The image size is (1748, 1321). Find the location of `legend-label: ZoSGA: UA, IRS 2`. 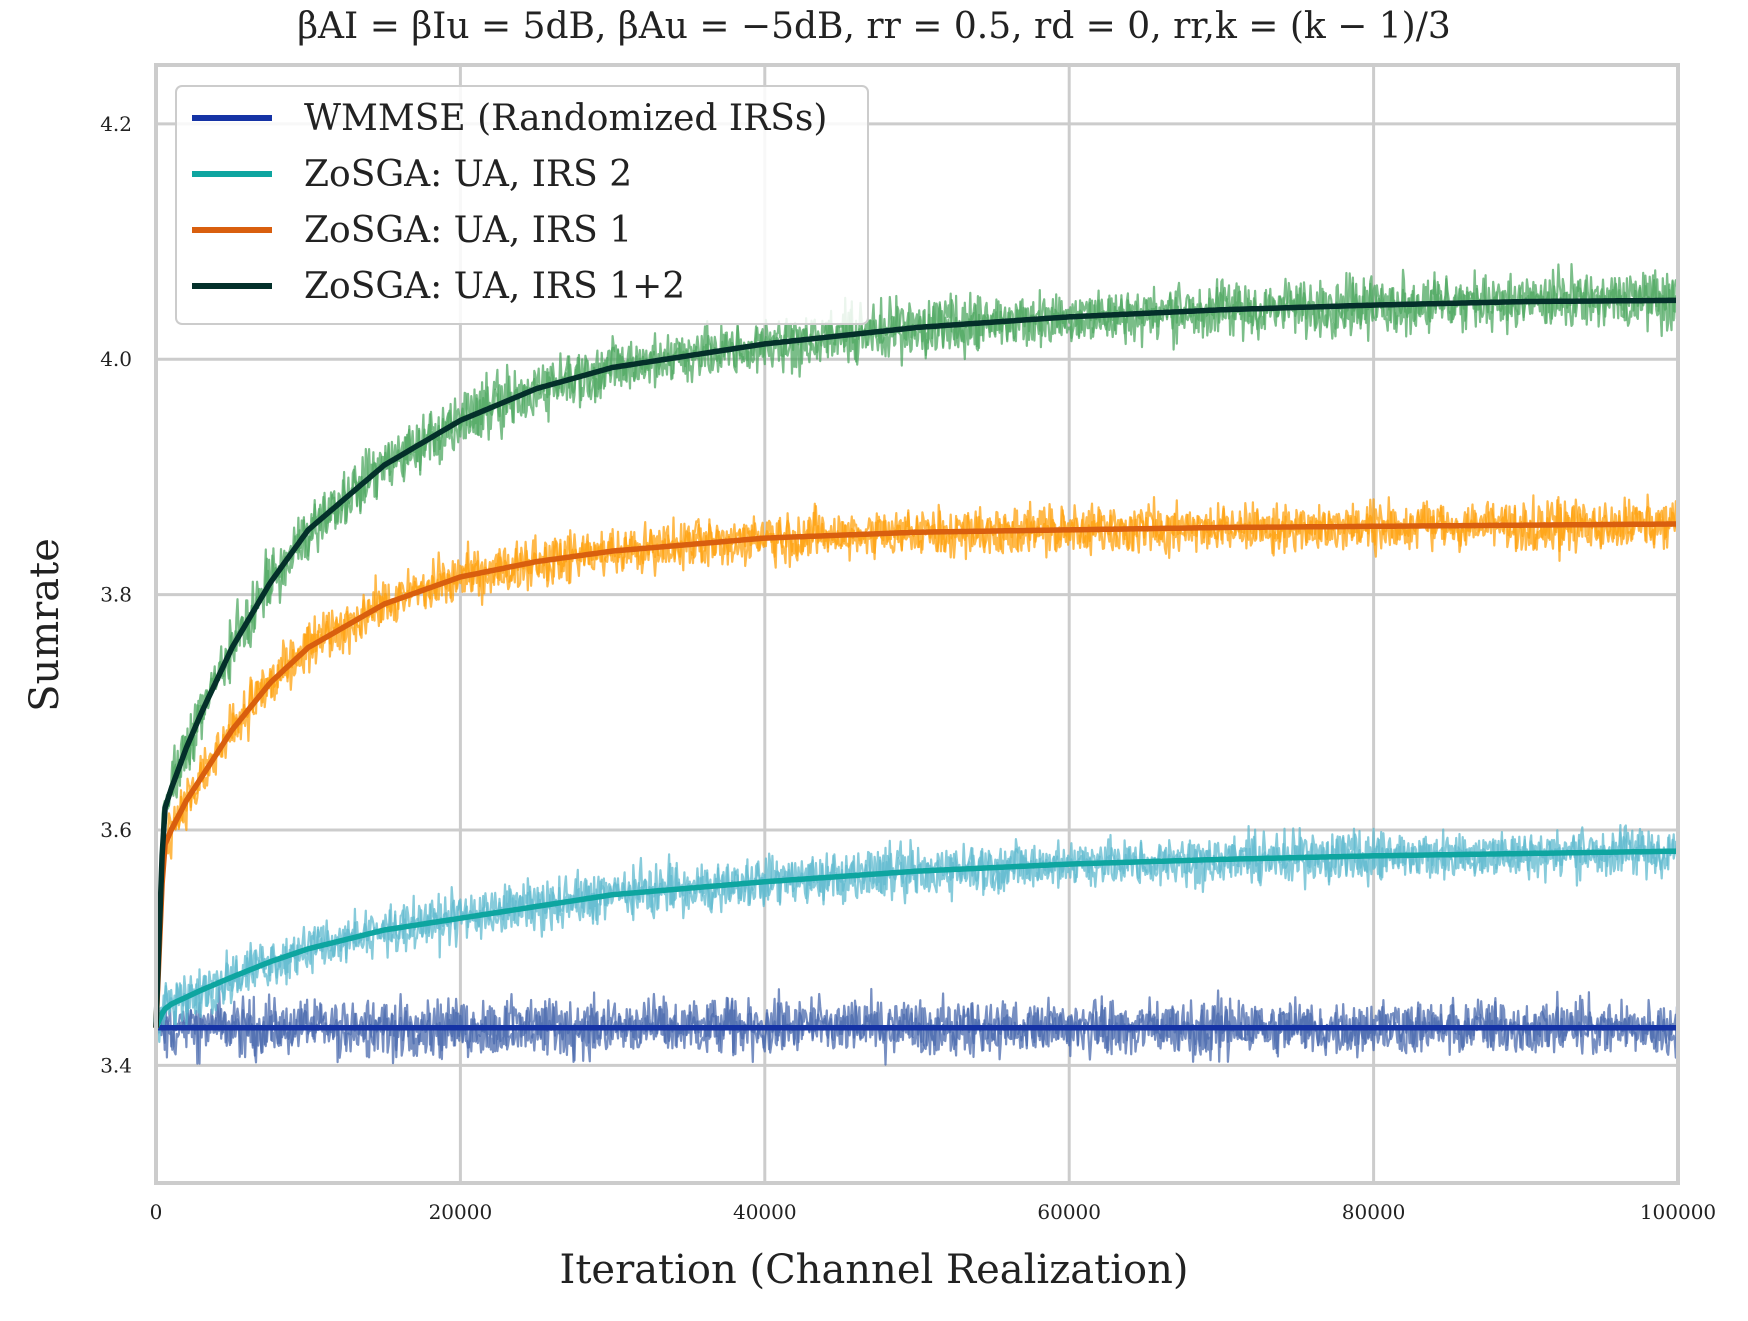

legend-label: ZoSGA: UA, IRS 2 is located at coordinates (468, 174).